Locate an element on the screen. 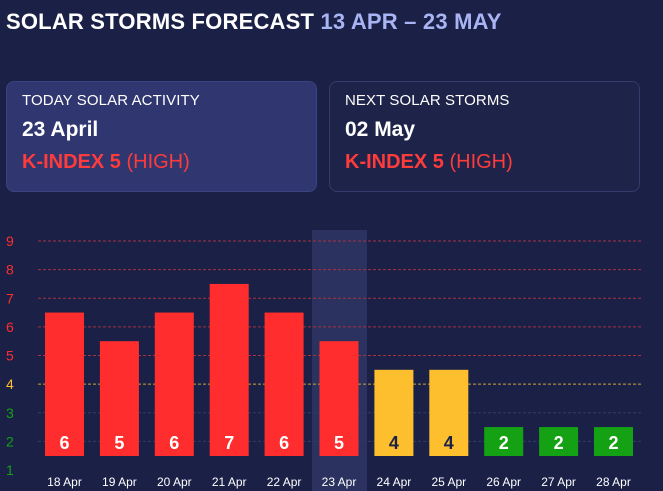  today-card-label: TODAY SOLAR ACTIVITY is located at coordinates (111, 100).